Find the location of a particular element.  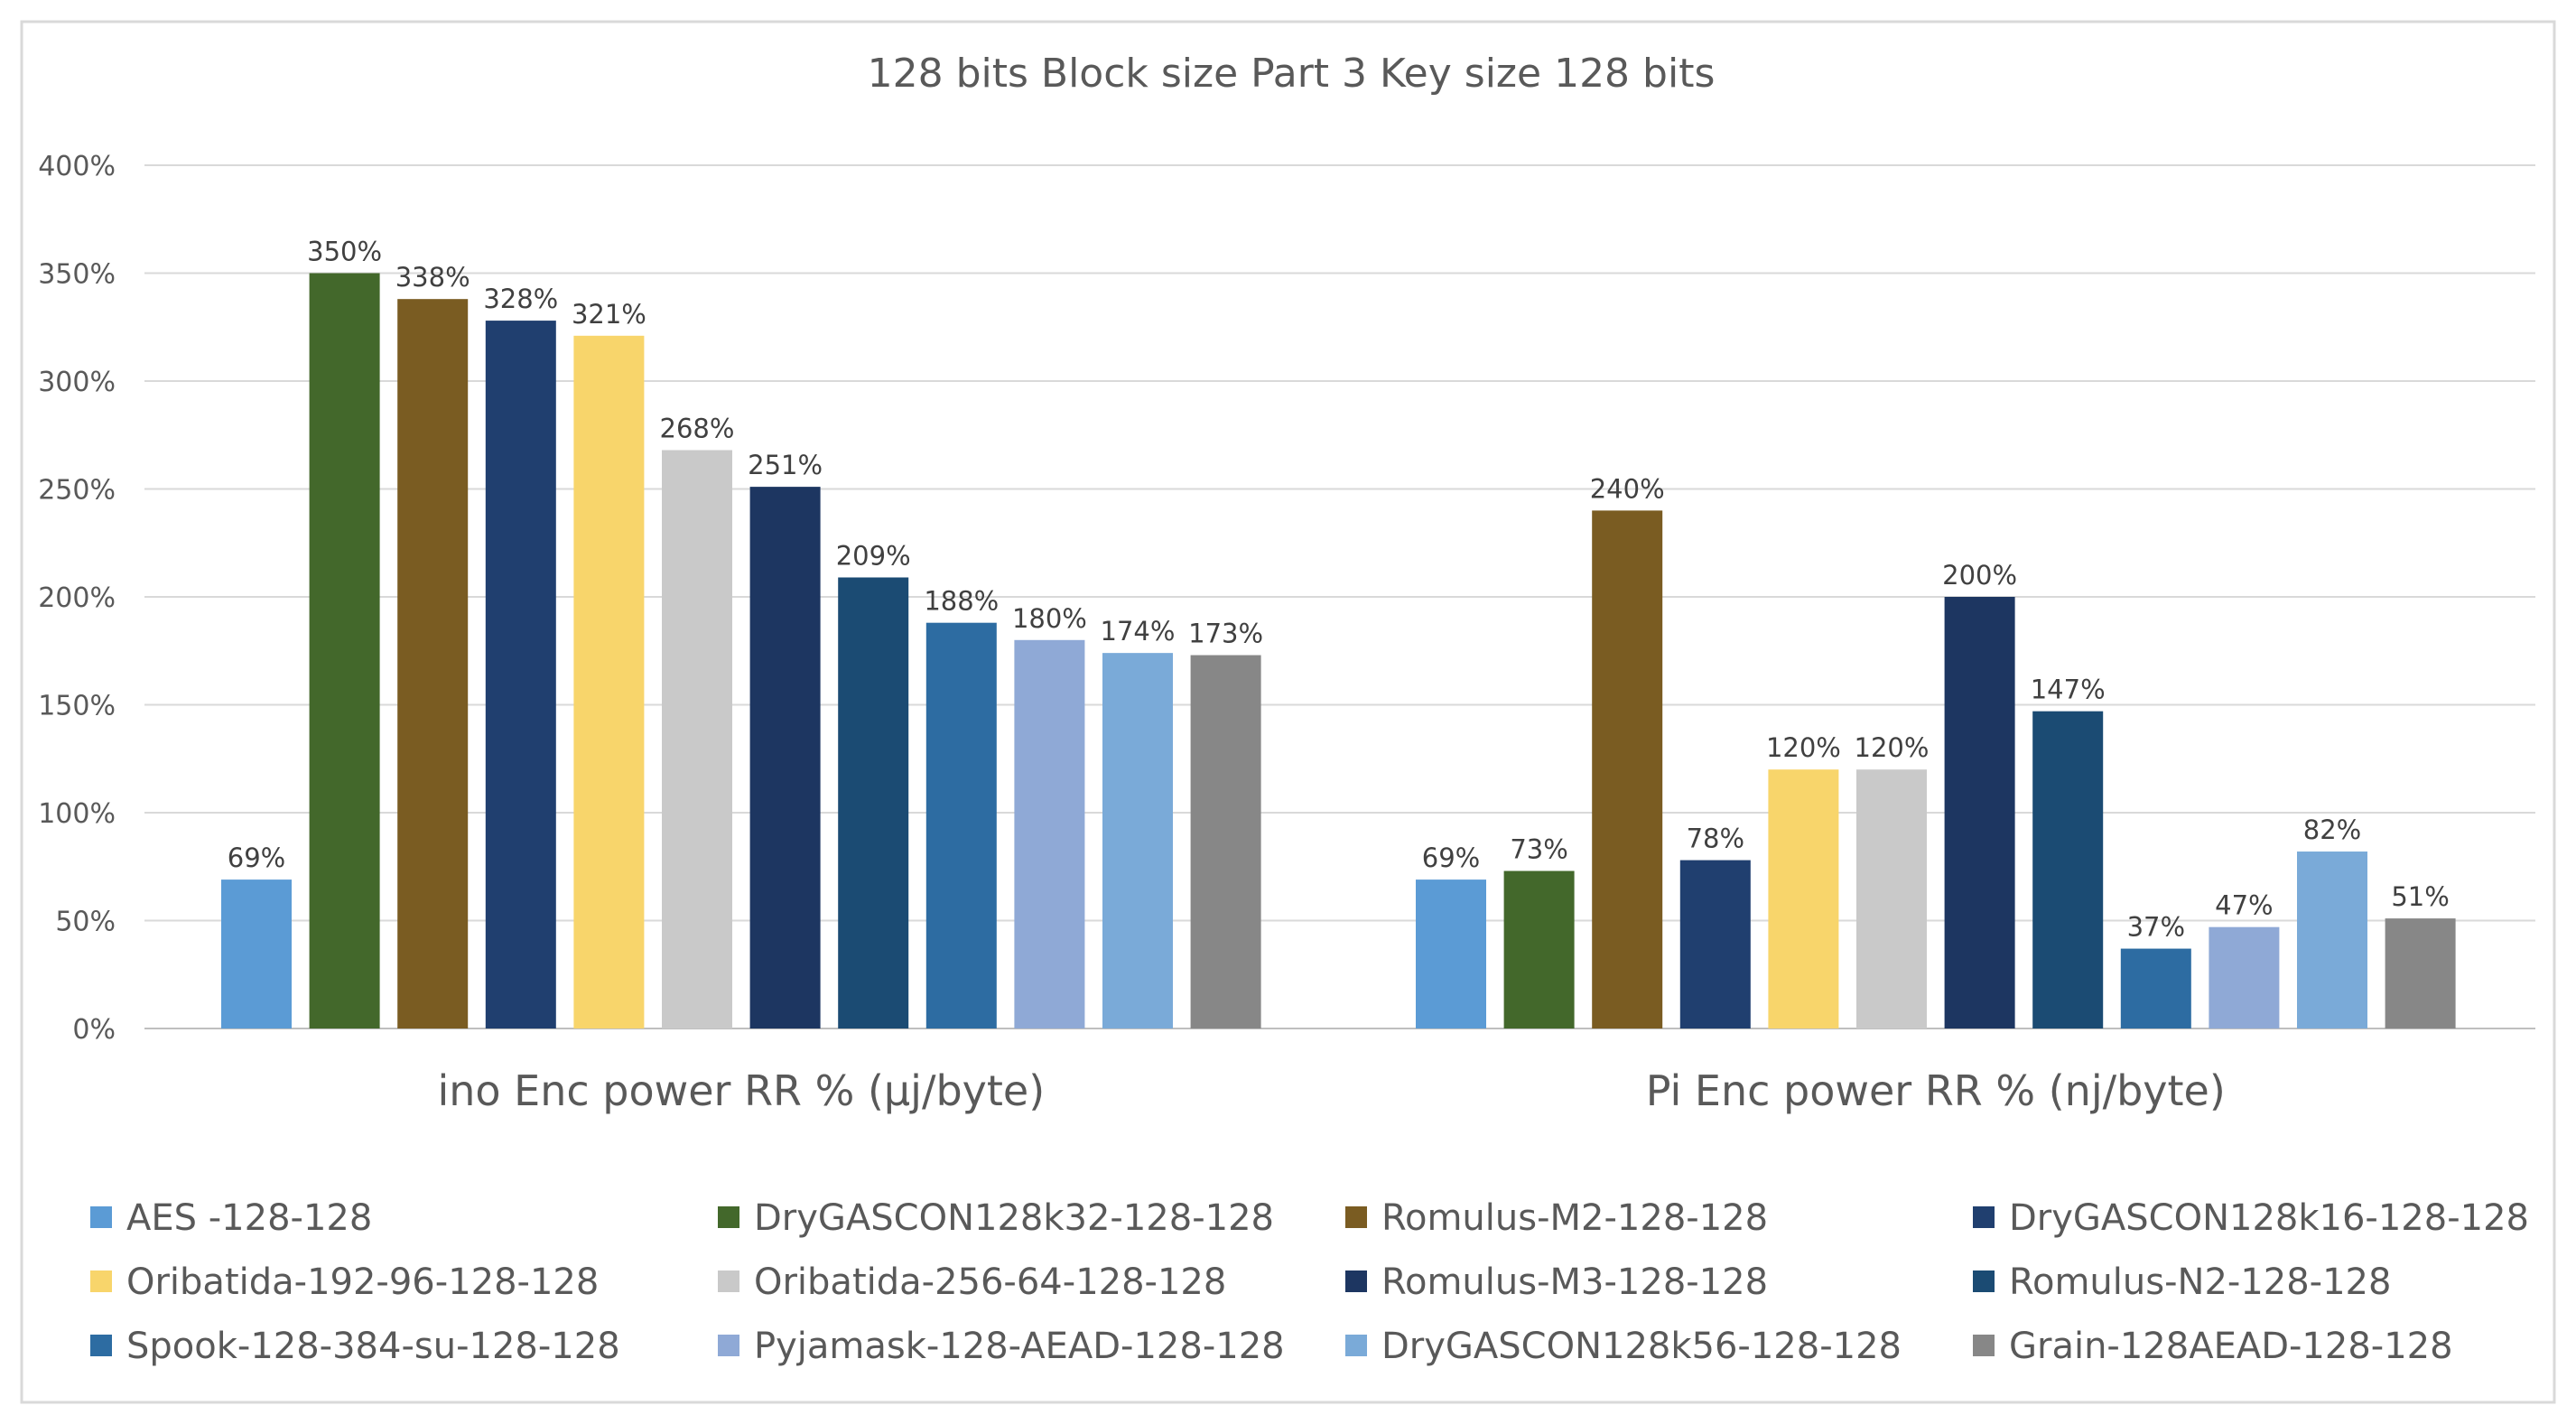

data-label: 350% is located at coordinates (344, 252).